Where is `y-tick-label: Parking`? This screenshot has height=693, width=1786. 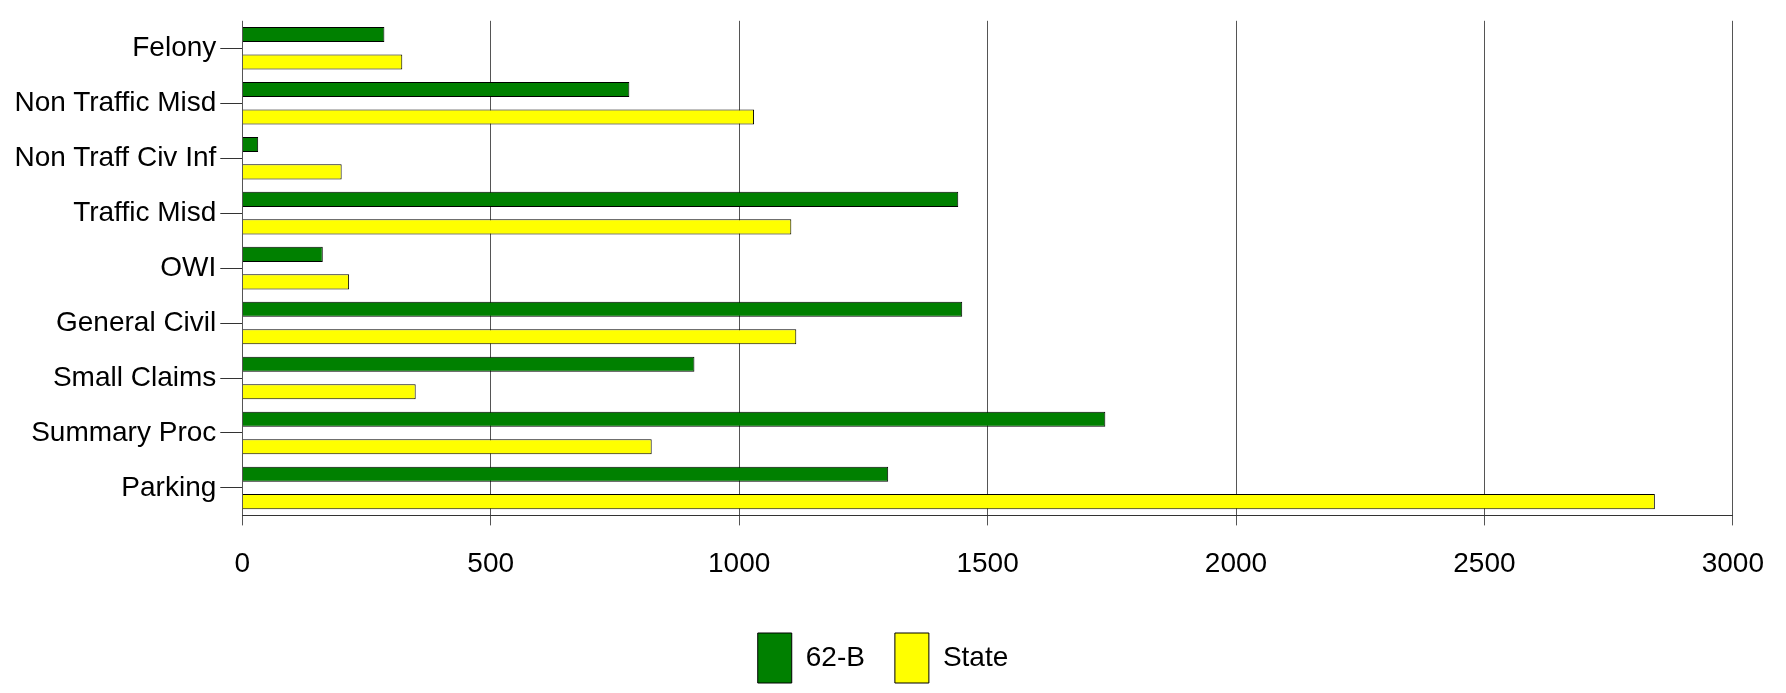
y-tick-label: Parking is located at coordinates (169, 486).